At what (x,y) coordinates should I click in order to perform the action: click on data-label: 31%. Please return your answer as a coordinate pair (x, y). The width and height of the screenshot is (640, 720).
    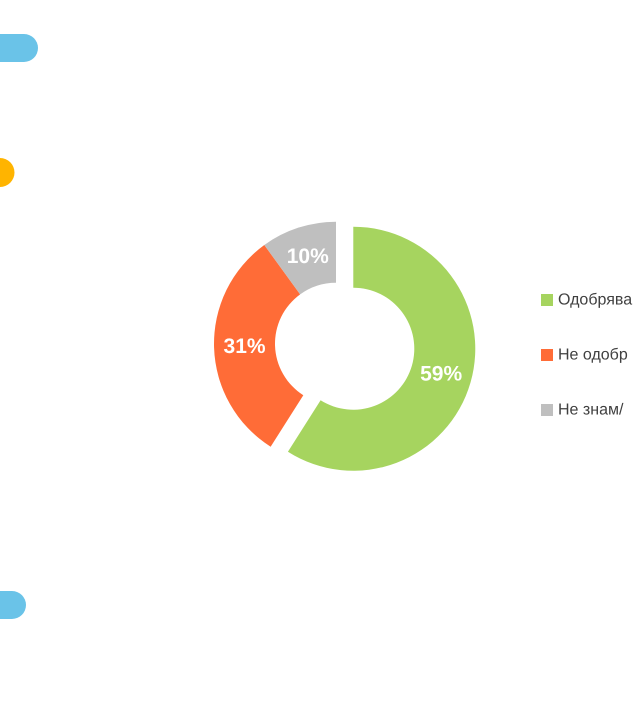
    Looking at the image, I should click on (245, 346).